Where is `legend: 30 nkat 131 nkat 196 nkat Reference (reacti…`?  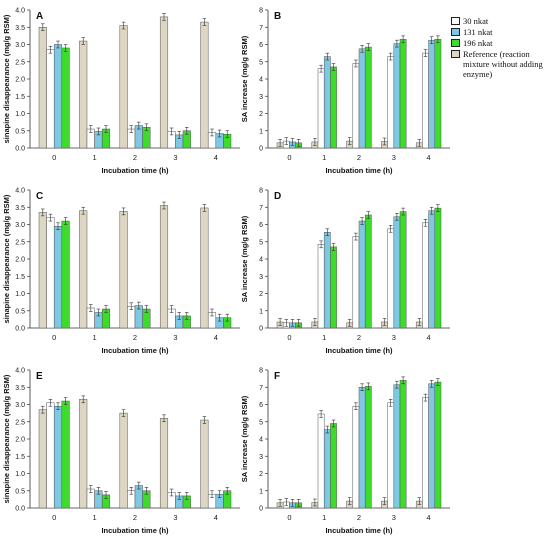 legend: 30 nkat 131 nkat 196 nkat Reference (reacti… is located at coordinates (497, 48).